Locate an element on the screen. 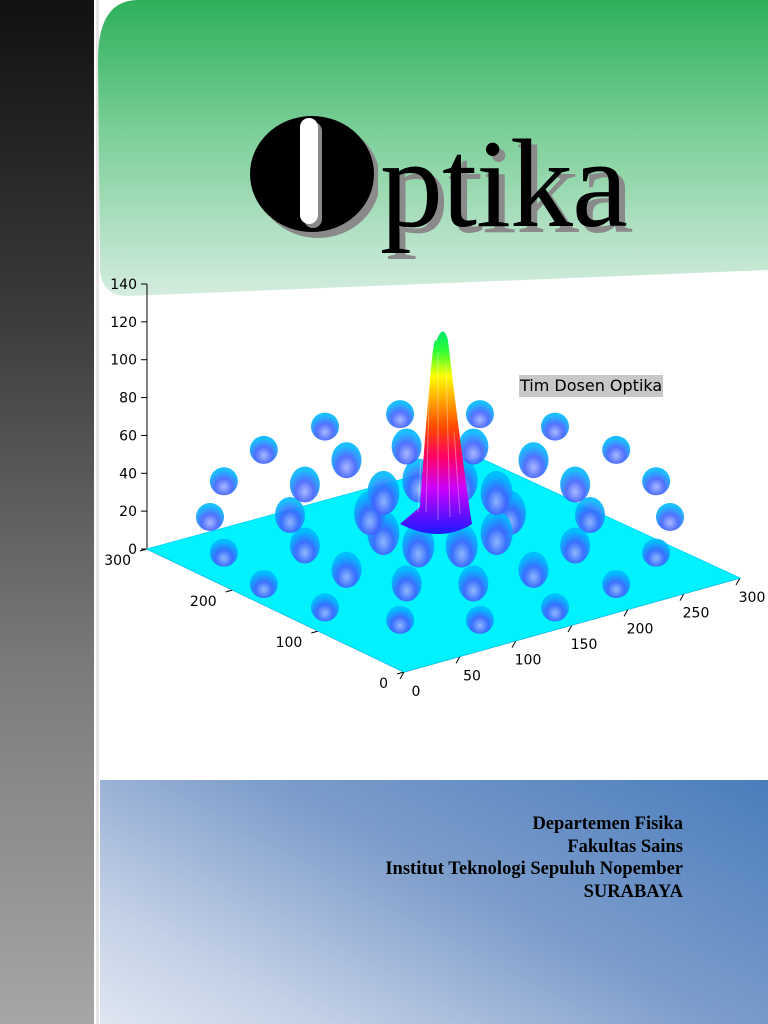  title-text: ptika is located at coordinates (504, 184).